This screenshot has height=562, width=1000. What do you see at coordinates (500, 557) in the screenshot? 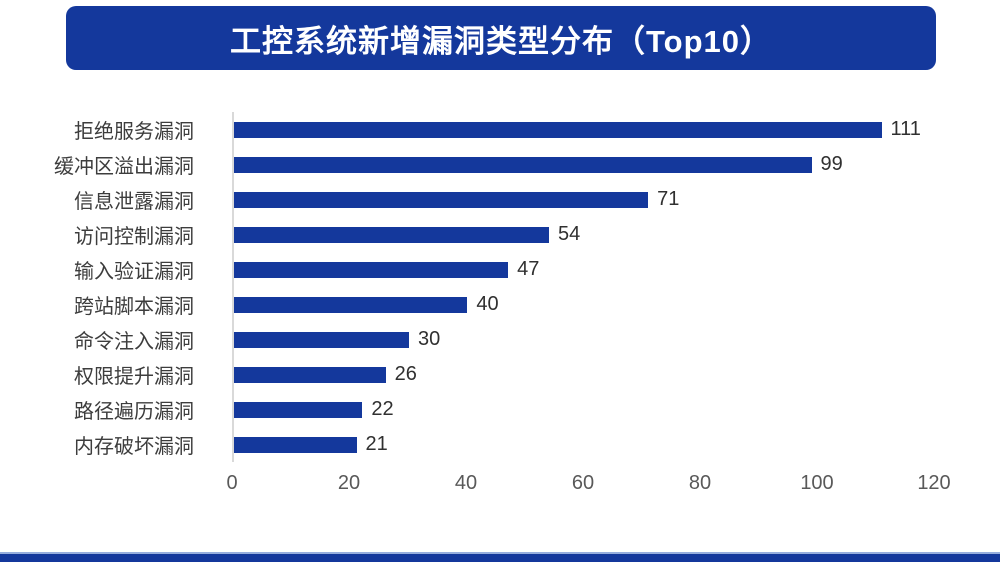
I see `footer-strip` at bounding box center [500, 557].